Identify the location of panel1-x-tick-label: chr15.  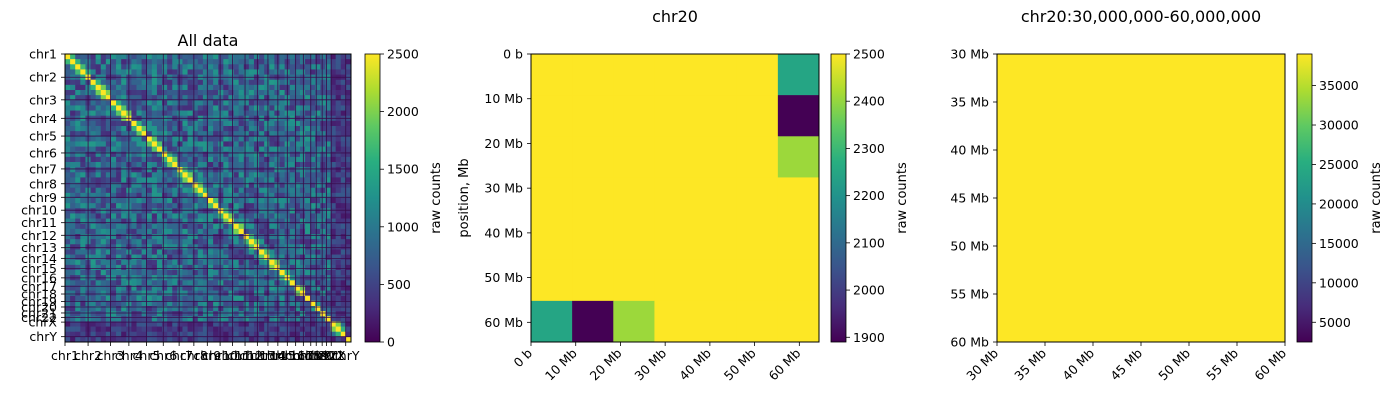
(278, 355).